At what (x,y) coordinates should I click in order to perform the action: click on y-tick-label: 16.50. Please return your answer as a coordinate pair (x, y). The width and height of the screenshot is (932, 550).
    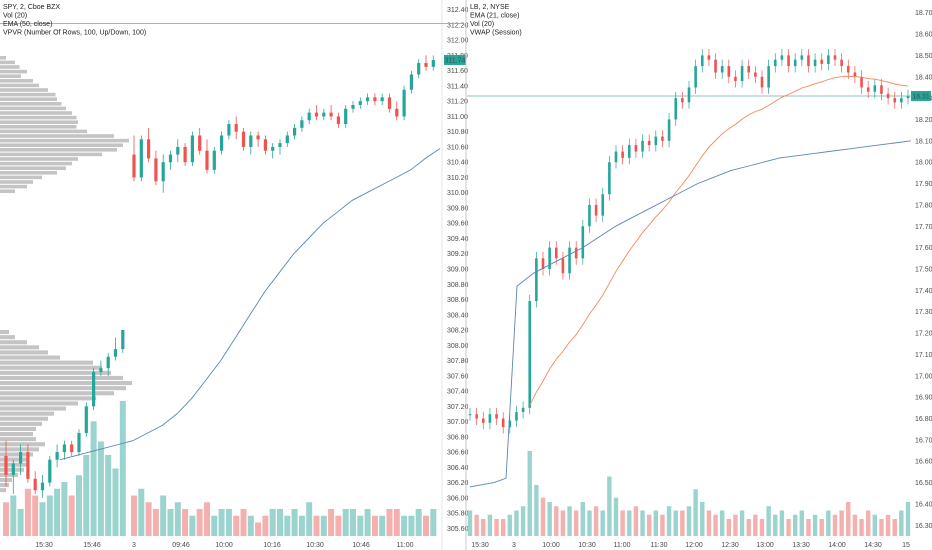
    Looking at the image, I should click on (923, 483).